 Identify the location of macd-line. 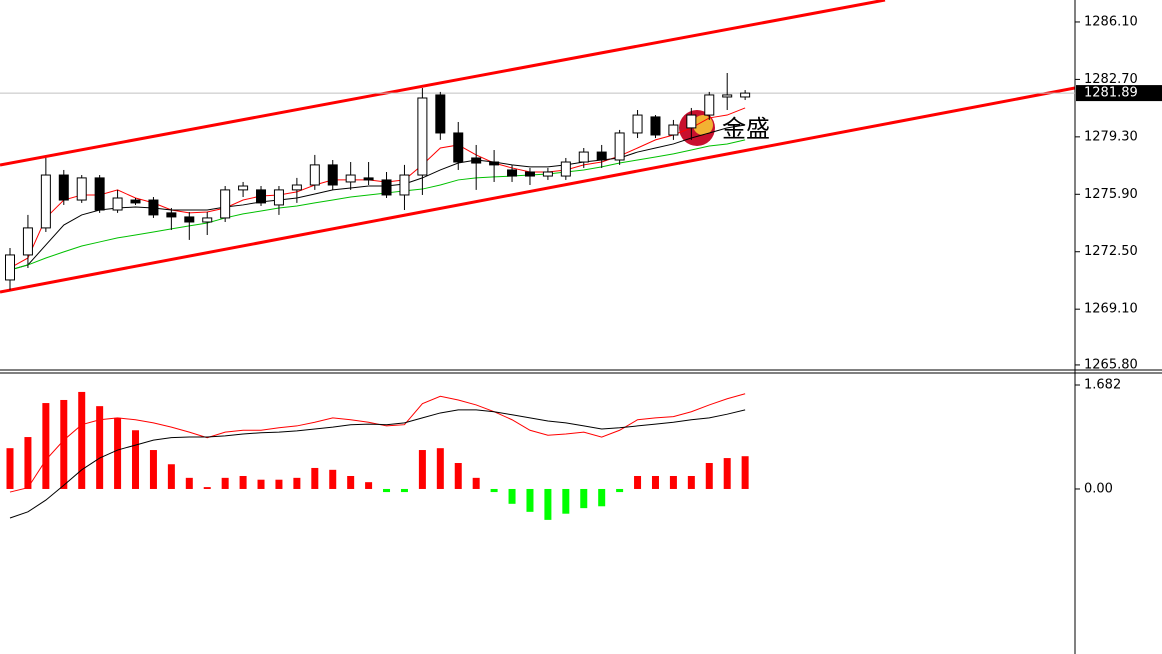
(377, 464).